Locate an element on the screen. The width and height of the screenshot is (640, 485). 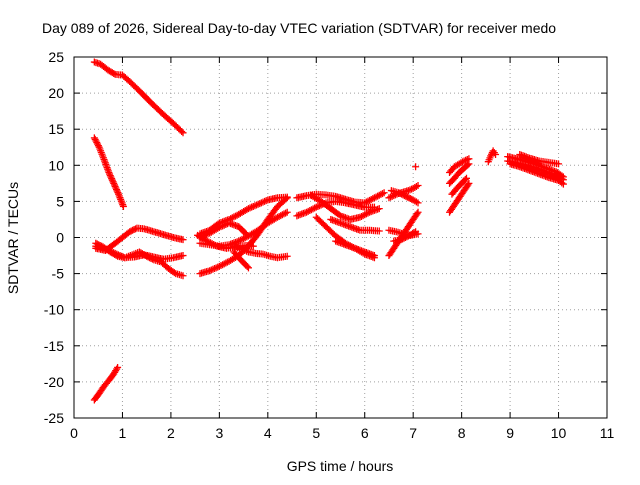
y-tick-label: -20 is located at coordinates (54, 382).